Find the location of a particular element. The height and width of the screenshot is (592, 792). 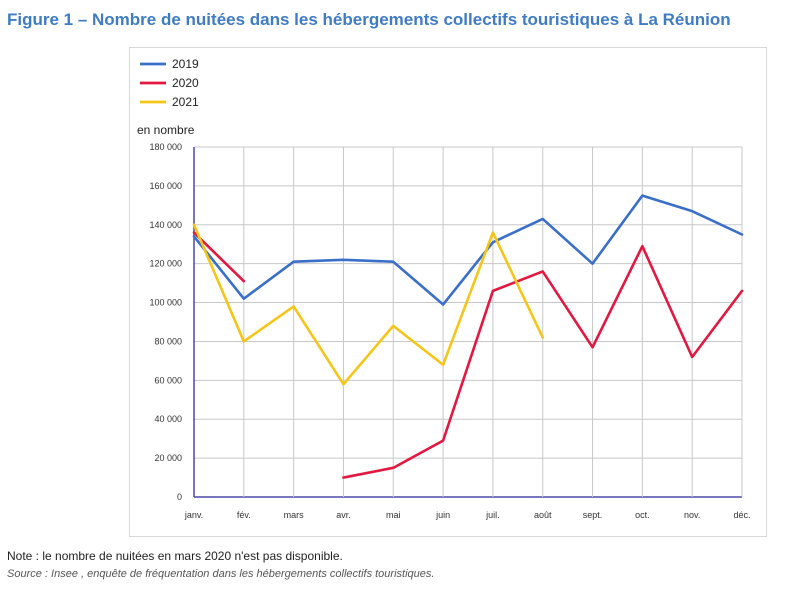

legend-label-2020: 2020 is located at coordinates (185, 83).